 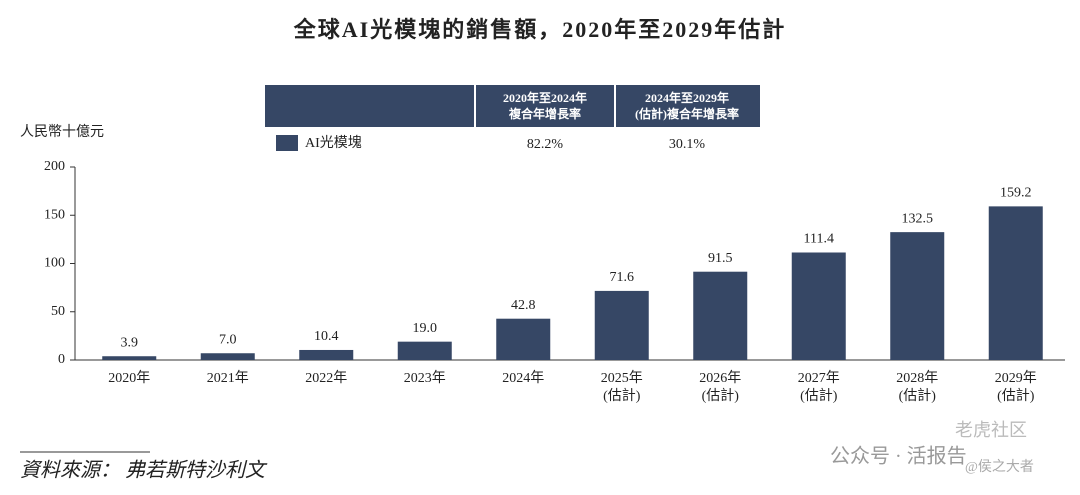 I want to click on x-tick-label: 2027年, so click(x=819, y=378).